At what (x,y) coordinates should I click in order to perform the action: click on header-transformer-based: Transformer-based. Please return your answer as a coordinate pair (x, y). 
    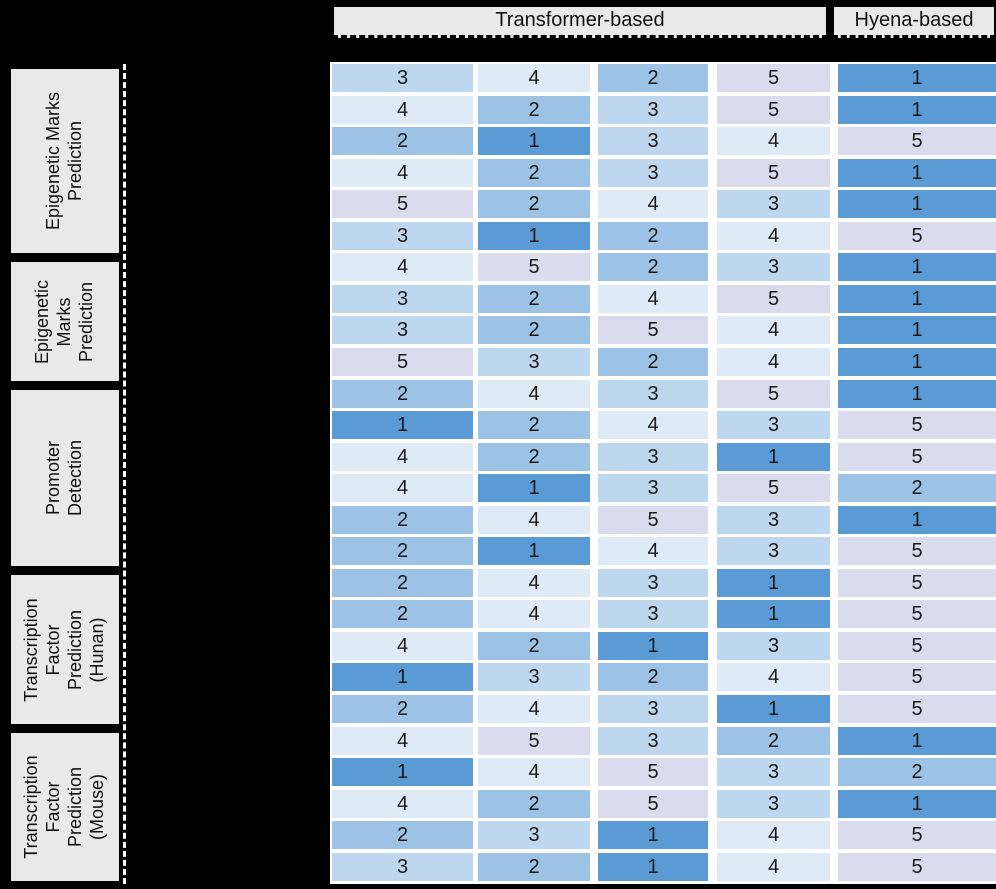
    Looking at the image, I should click on (580, 21).